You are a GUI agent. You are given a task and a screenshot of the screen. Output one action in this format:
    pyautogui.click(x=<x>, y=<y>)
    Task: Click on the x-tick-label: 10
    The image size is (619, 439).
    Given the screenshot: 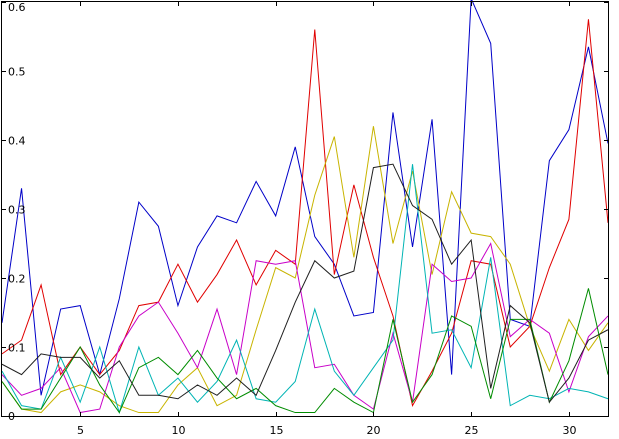 What is the action you would take?
    pyautogui.click(x=179, y=430)
    